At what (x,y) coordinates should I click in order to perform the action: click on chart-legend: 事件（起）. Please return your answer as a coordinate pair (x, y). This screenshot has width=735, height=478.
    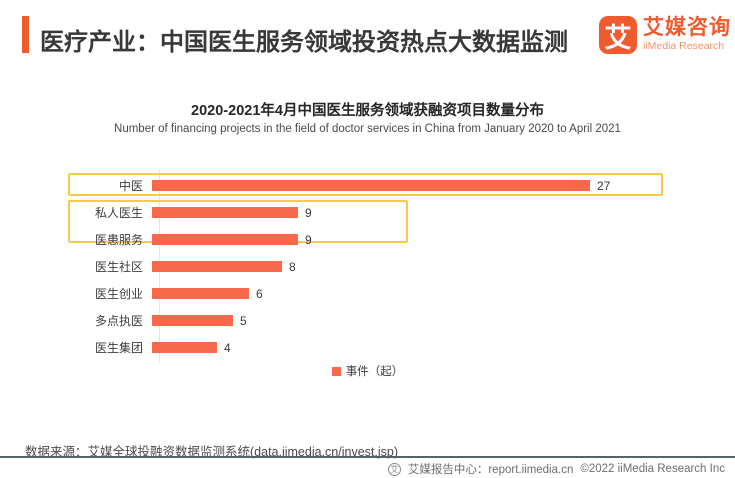
    Looking at the image, I should click on (367, 371).